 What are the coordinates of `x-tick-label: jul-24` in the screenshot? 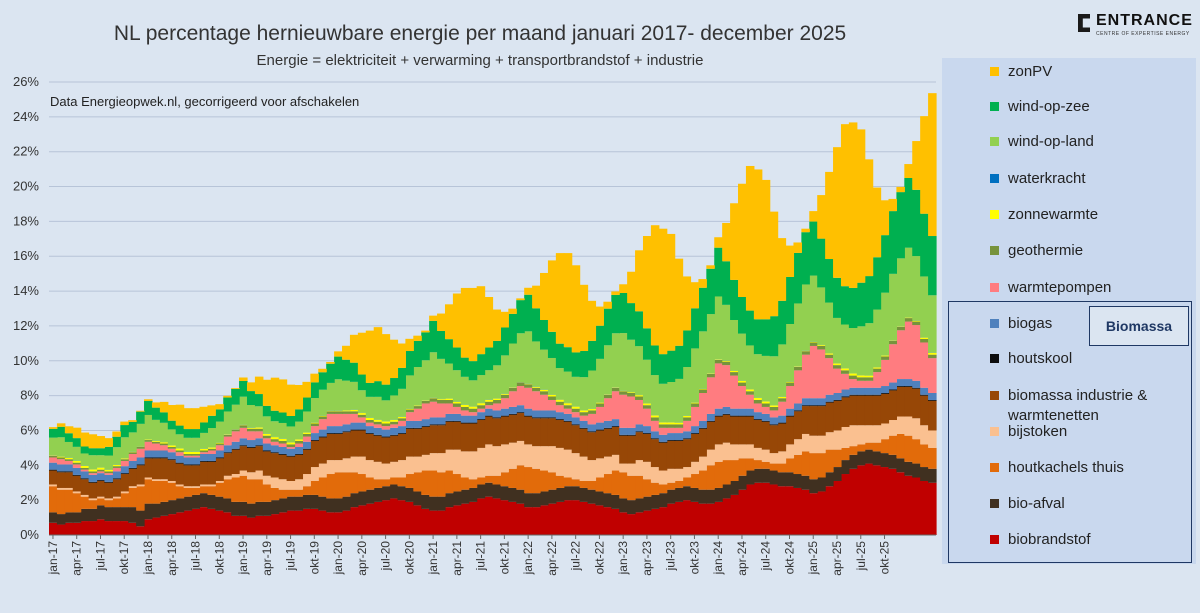 It's located at (766, 556).